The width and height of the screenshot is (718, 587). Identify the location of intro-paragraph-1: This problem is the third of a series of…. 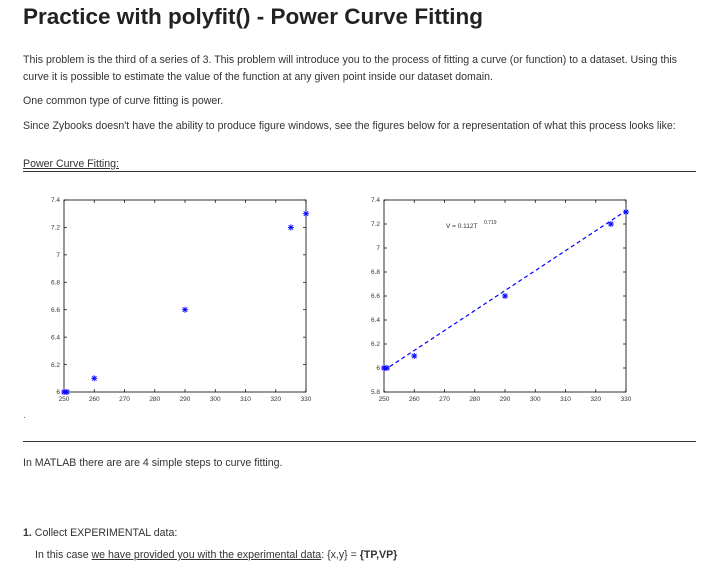
(350, 68).